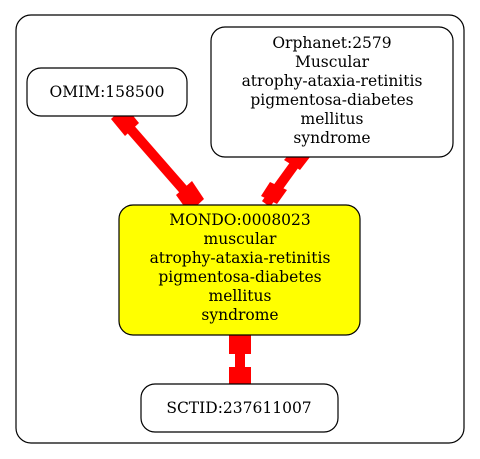 This screenshot has width=480, height=459. Describe the element at coordinates (240, 360) in the screenshot. I see `edge-mondo-to-sctid` at that location.